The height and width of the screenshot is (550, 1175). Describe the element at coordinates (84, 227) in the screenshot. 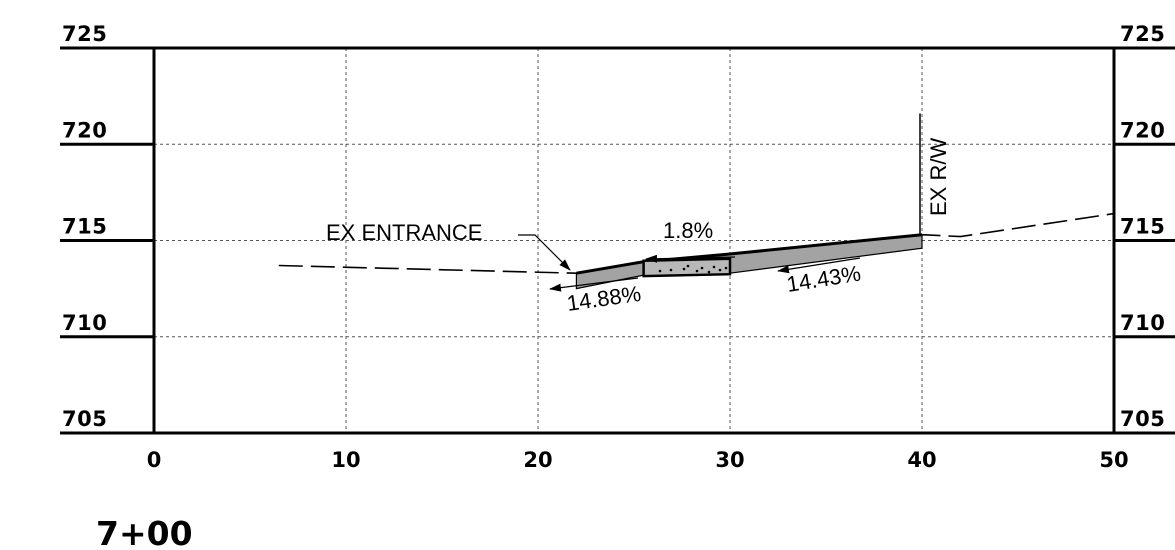

I see `elevation-label-left: 715` at that location.